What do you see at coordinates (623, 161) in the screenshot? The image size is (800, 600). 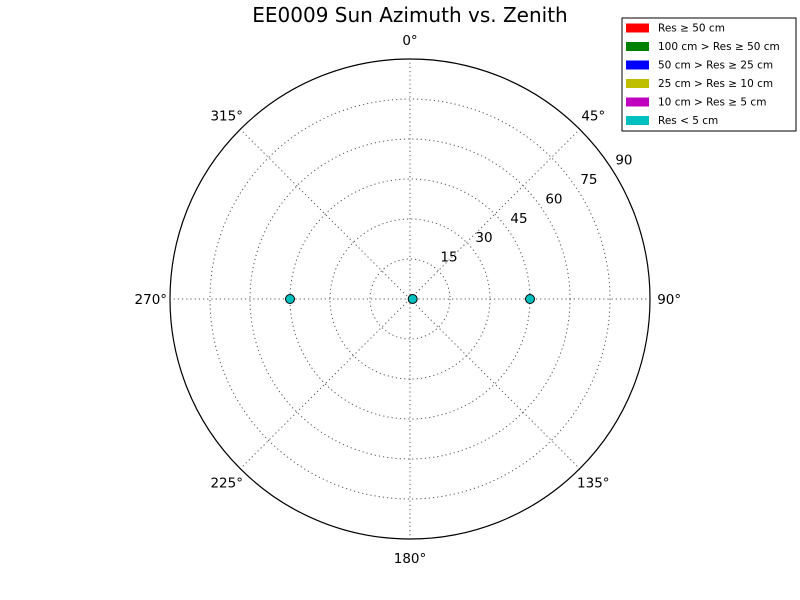 I see `radial-tick-label: 90` at bounding box center [623, 161].